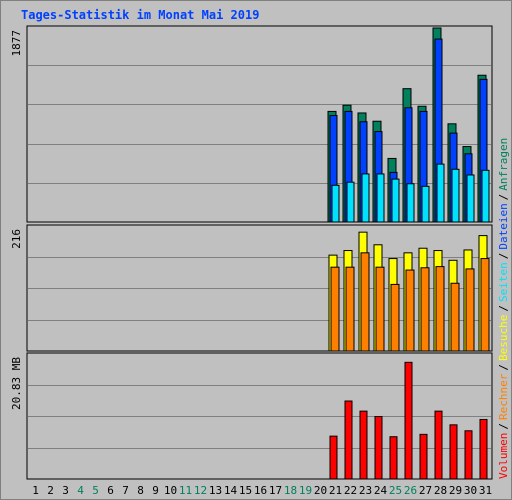 The width and height of the screenshot is (512, 500). What do you see at coordinates (395, 490) in the screenshot?
I see `x-tick-label-day-25: 25` at bounding box center [395, 490].